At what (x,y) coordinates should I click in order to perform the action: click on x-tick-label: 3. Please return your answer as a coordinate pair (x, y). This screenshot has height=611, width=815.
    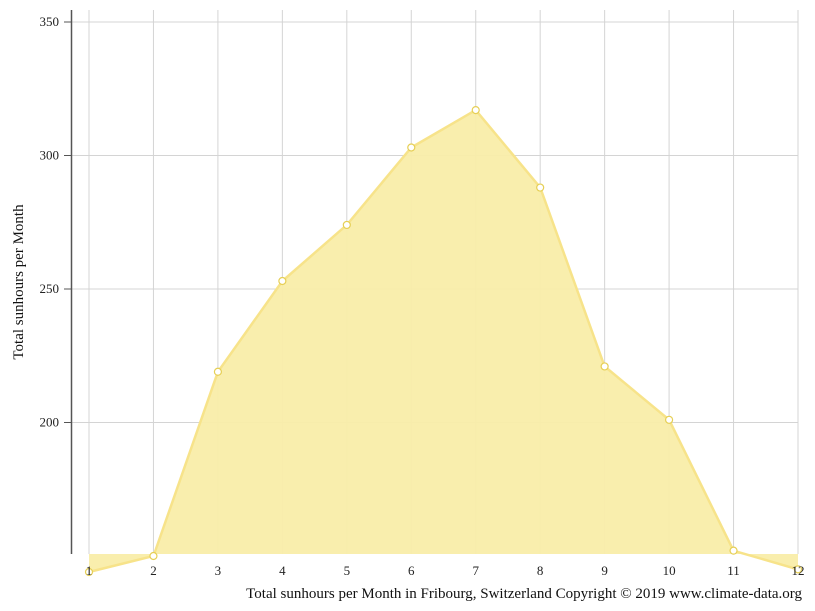
    Looking at the image, I should click on (218, 570).